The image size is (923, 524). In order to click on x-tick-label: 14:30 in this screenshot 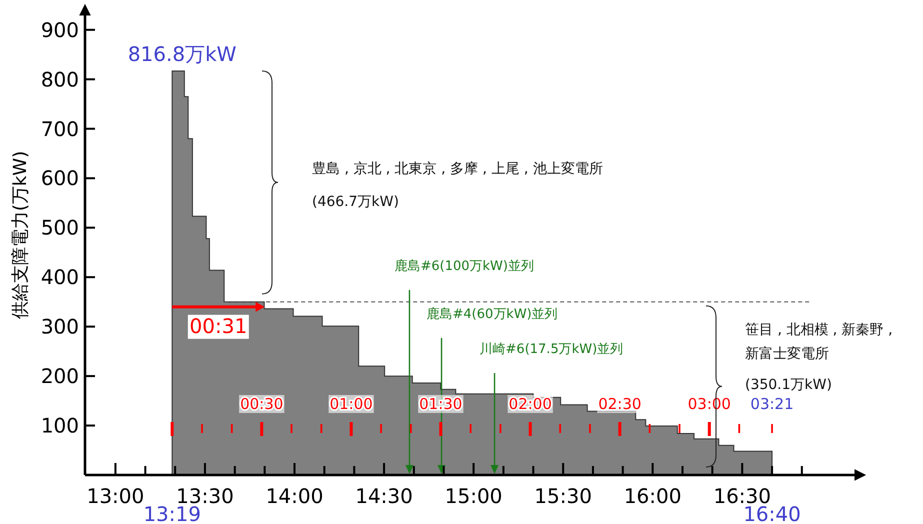, I will do `click(384, 496)`.